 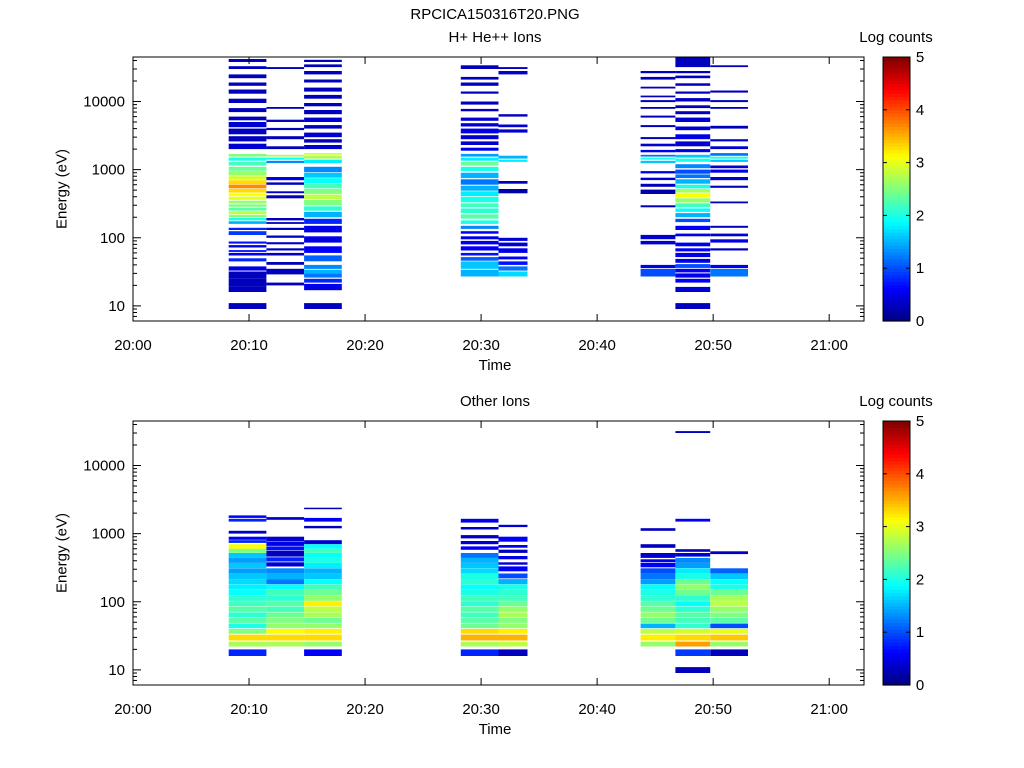 I want to click on panel-title-other-ions: Other Ions, so click(x=495, y=401).